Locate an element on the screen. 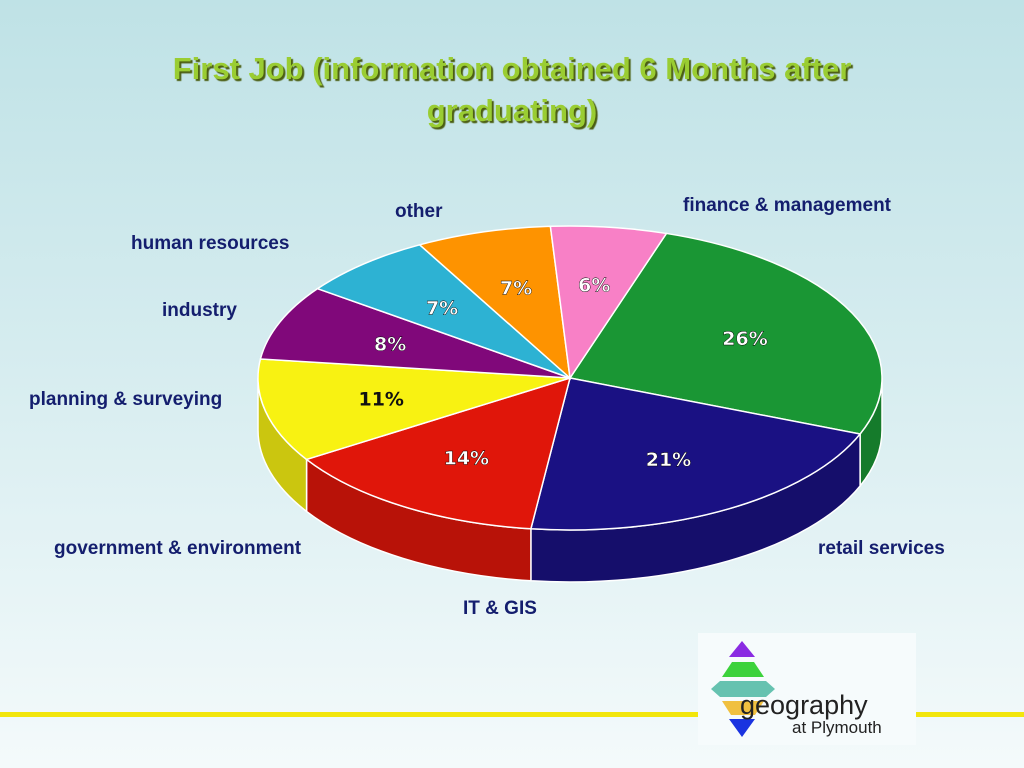 The width and height of the screenshot is (1024, 768). slice-it-gis is located at coordinates (438, 453).